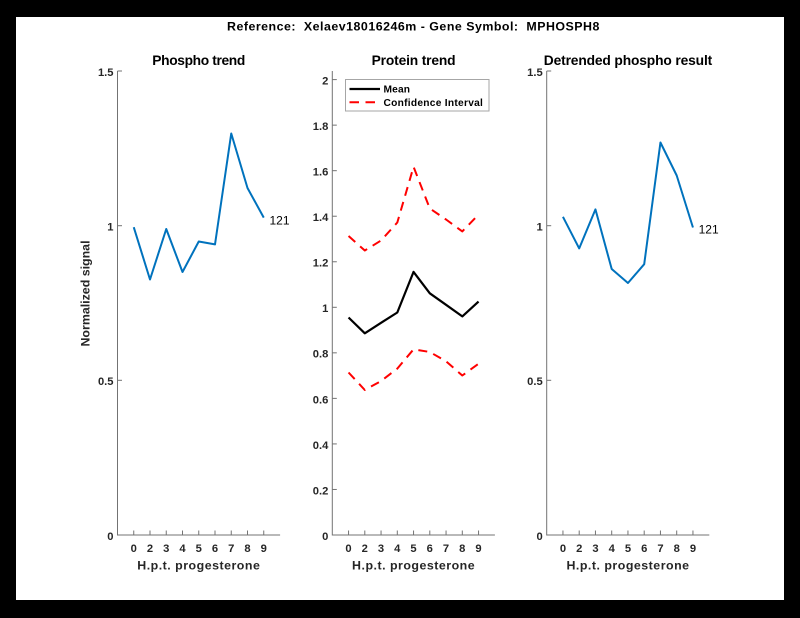 This screenshot has height=618, width=800. Describe the element at coordinates (321, 127) in the screenshot. I see `svg-text: 1.8` at that location.